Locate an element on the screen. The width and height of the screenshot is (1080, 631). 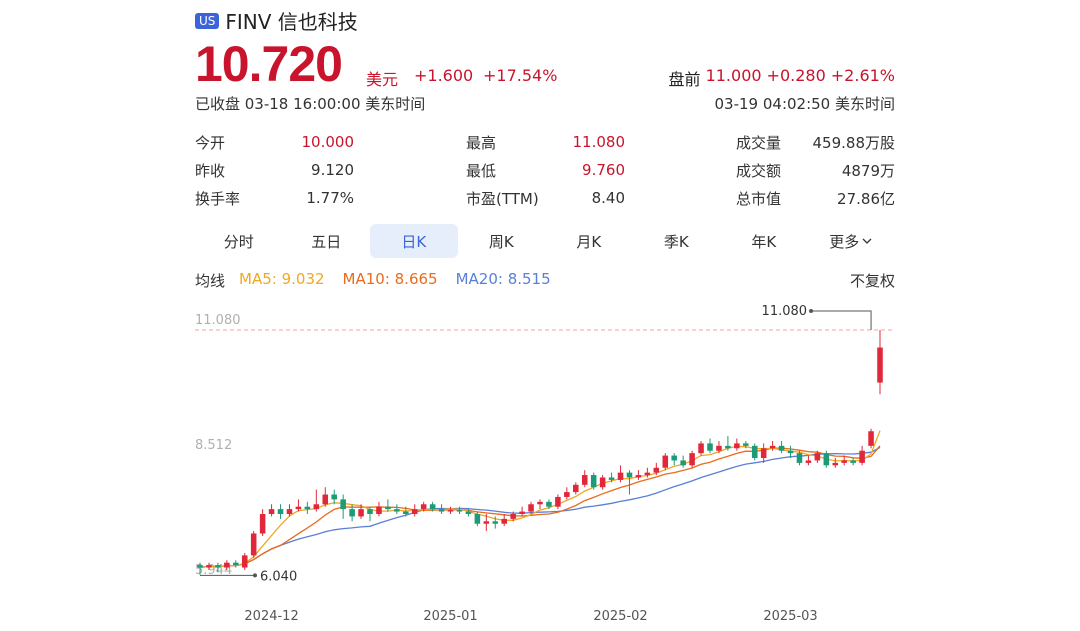
tab-3: 周K is located at coordinates (502, 241).